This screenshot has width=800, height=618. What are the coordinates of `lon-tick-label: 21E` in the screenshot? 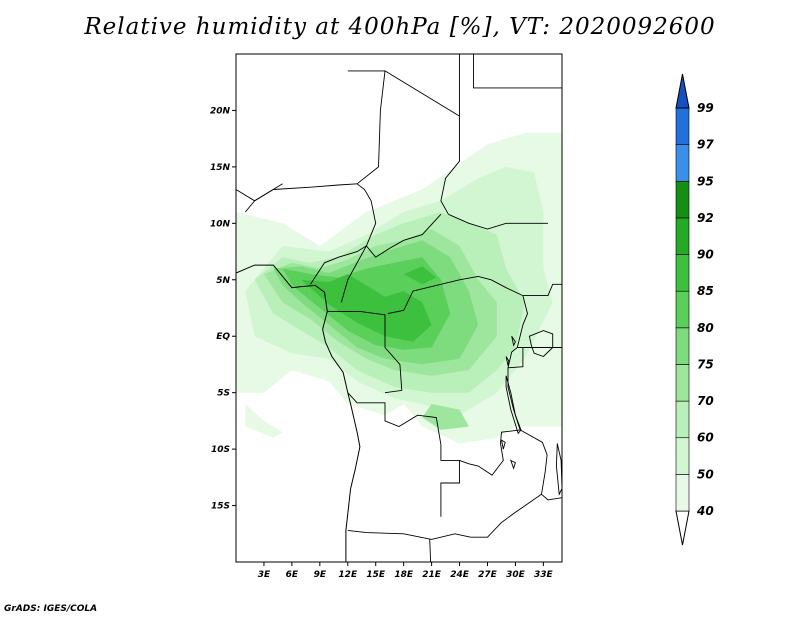 It's located at (432, 575).